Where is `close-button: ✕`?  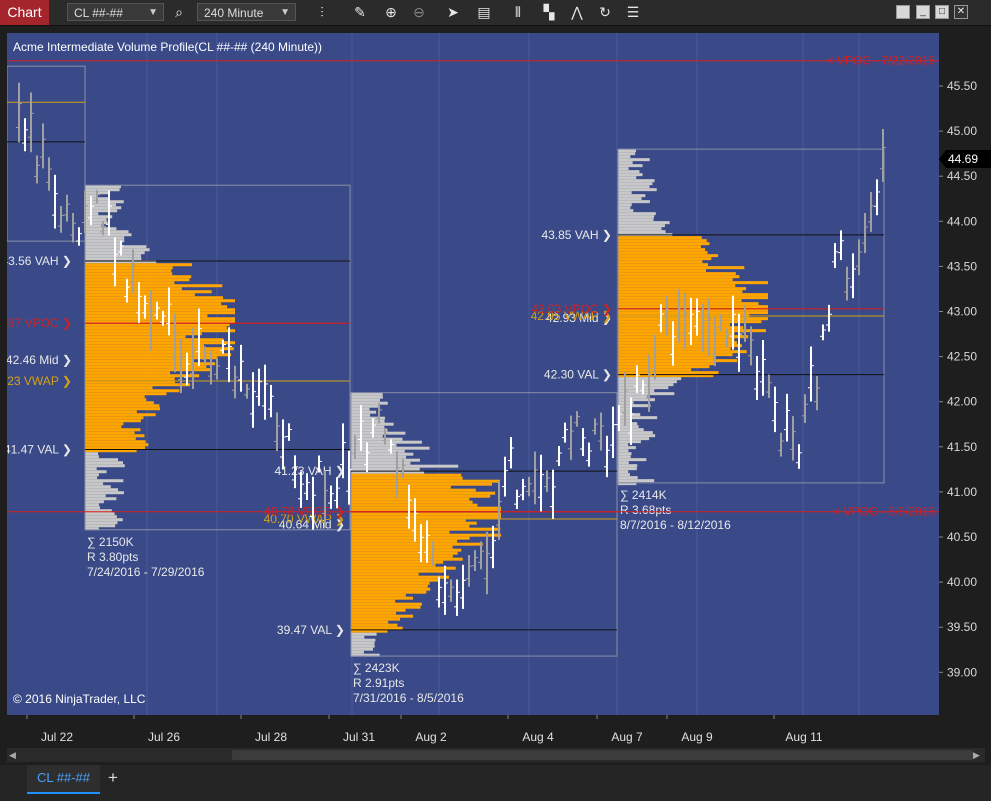
close-button: ✕ is located at coordinates (961, 12).